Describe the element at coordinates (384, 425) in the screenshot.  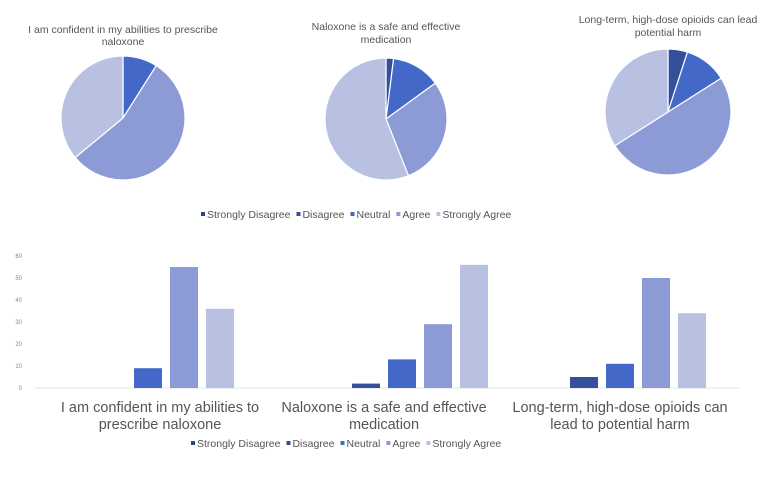
I see `category-label: medication` at that location.